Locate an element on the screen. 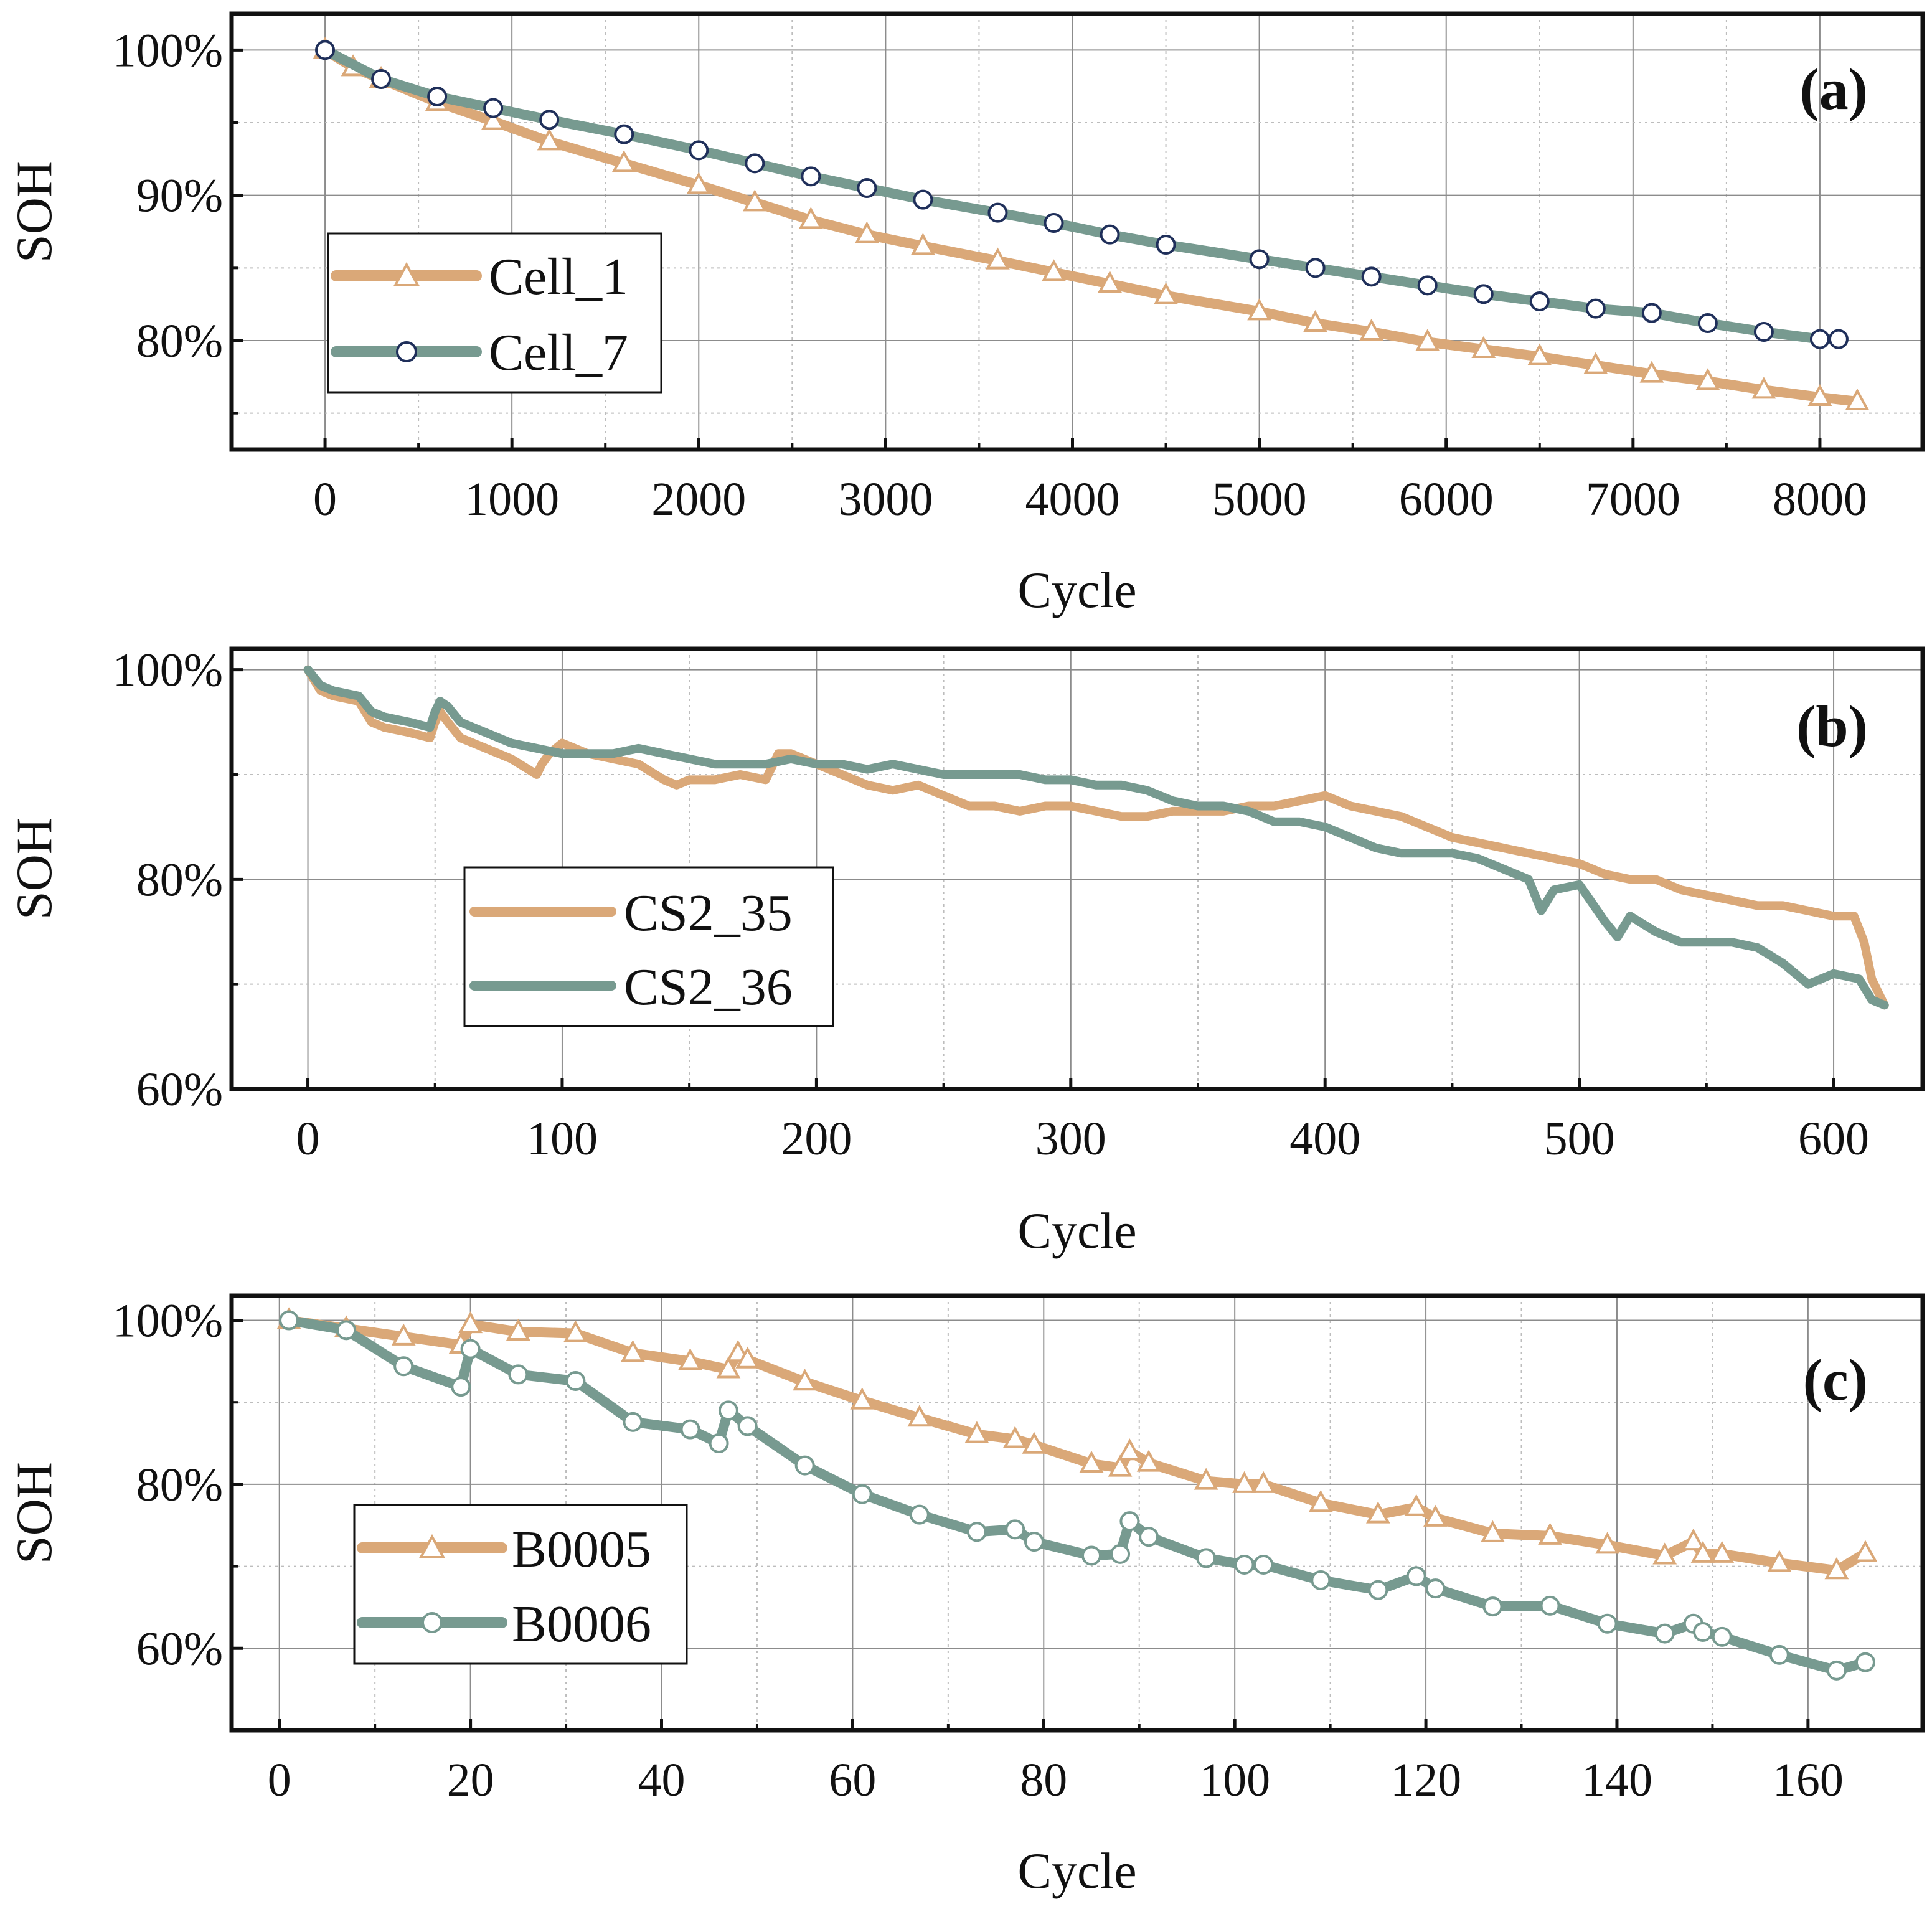 This screenshot has height=1914, width=1932. panel-b-plot is located at coordinates (1096, 837).